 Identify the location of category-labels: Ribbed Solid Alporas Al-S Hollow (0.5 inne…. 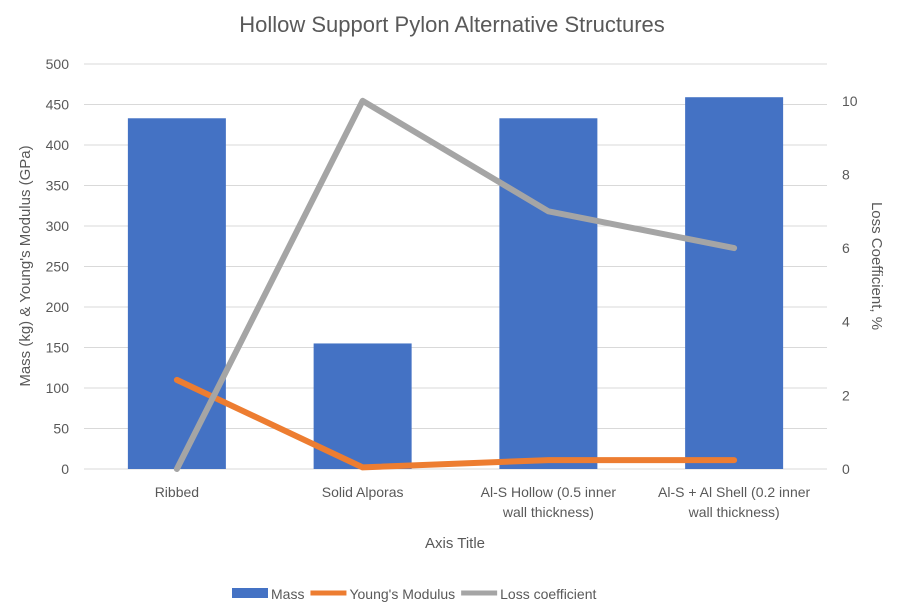
(483, 502).